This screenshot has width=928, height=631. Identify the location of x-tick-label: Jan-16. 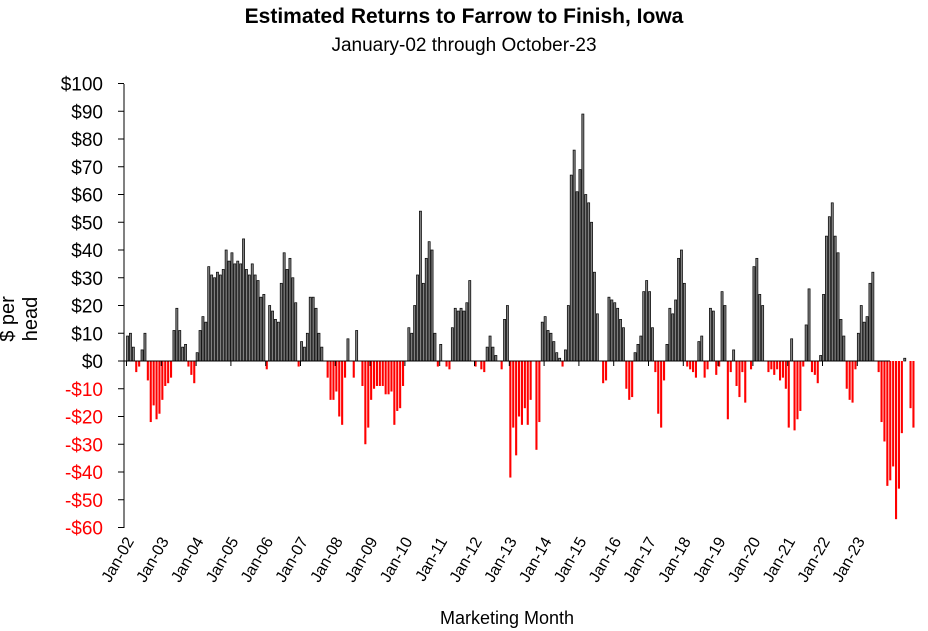
(605, 559).